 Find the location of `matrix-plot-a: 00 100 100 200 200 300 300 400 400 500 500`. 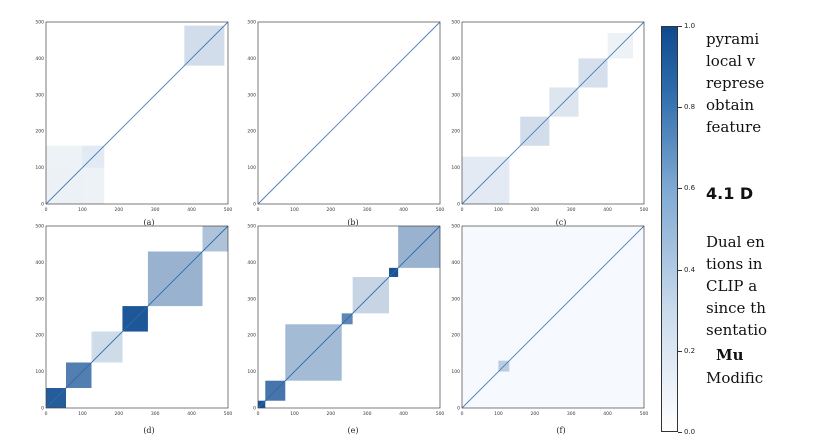

matrix-plot-a: 00 100 100 200 200 300 300 400 400 500 500 is located at coordinates (134, 117).